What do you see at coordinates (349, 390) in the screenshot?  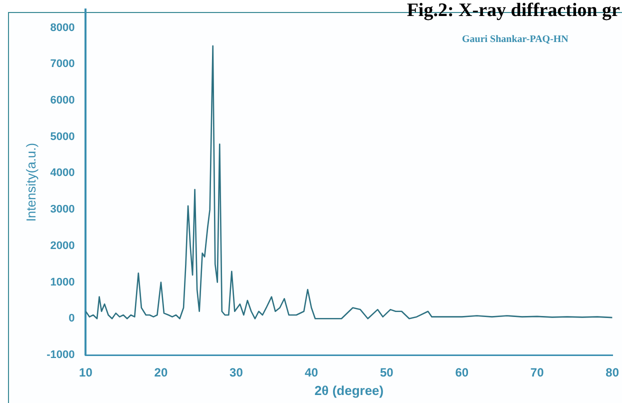 I see `x-axis-title: 2θ (degree)` at bounding box center [349, 390].